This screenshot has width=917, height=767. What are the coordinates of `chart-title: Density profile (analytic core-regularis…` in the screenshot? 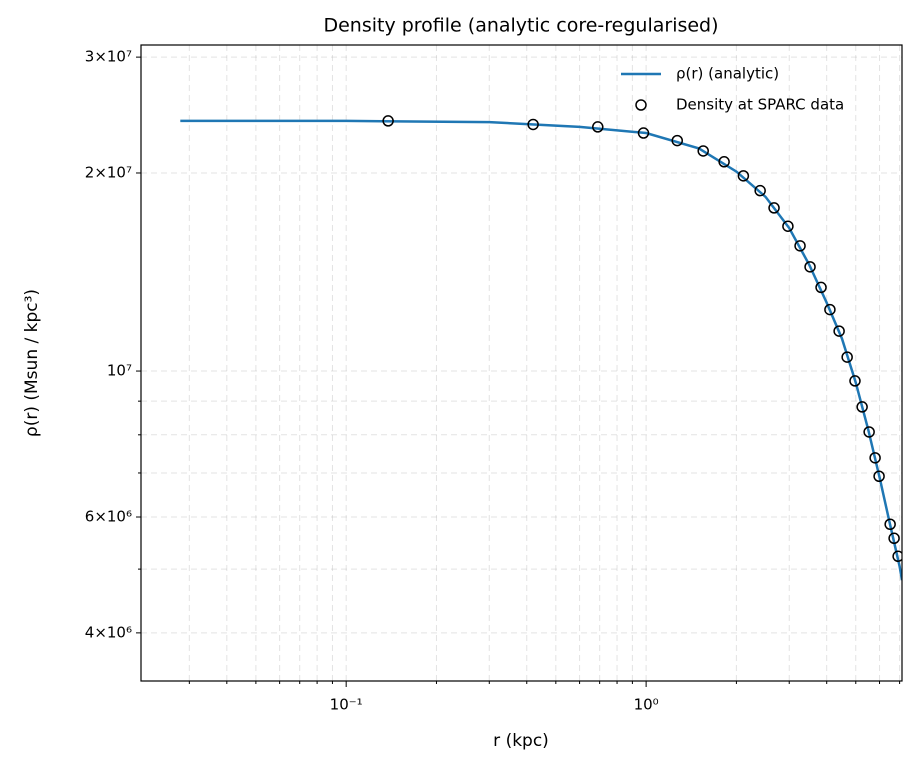 It's located at (520, 26).